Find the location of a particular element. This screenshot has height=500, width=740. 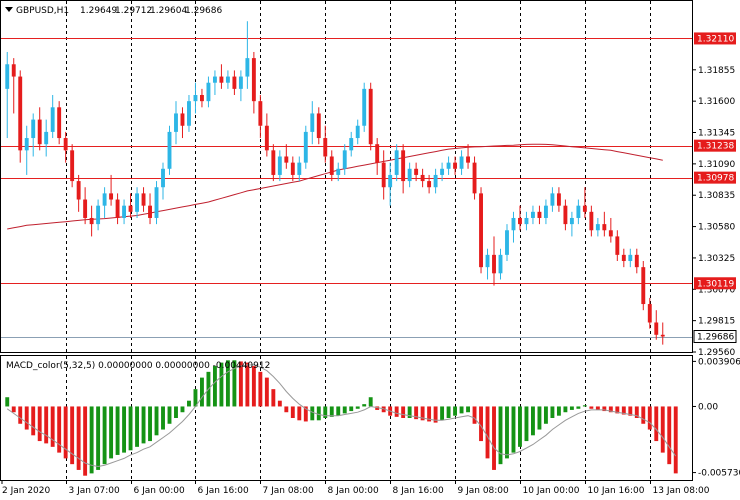

time-tick-label: 8 Jan 16:00 is located at coordinates (419, 491).